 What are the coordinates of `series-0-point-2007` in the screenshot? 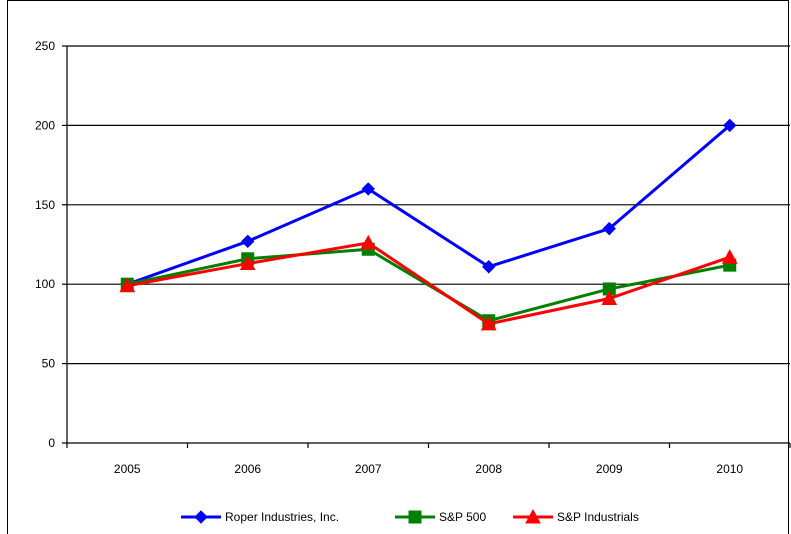 It's located at (368, 189).